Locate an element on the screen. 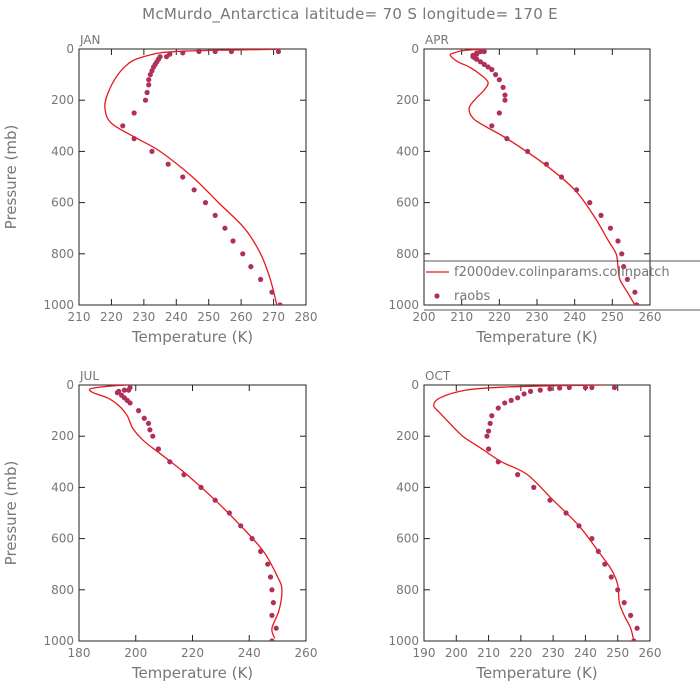  legend-obs-swatch is located at coordinates (437, 296).